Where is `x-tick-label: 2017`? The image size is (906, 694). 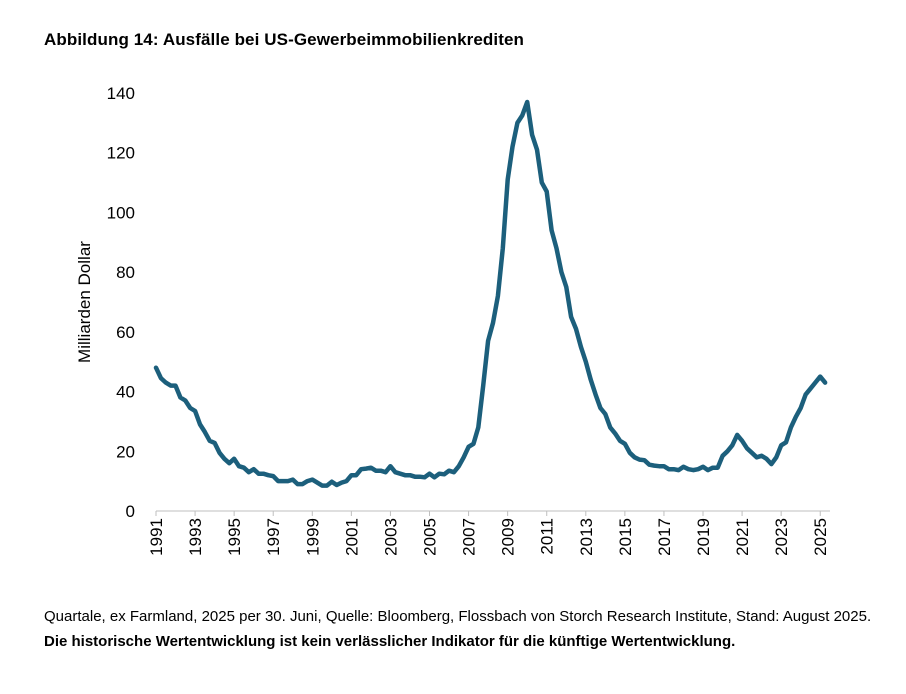 x-tick-label: 2017 is located at coordinates (664, 537).